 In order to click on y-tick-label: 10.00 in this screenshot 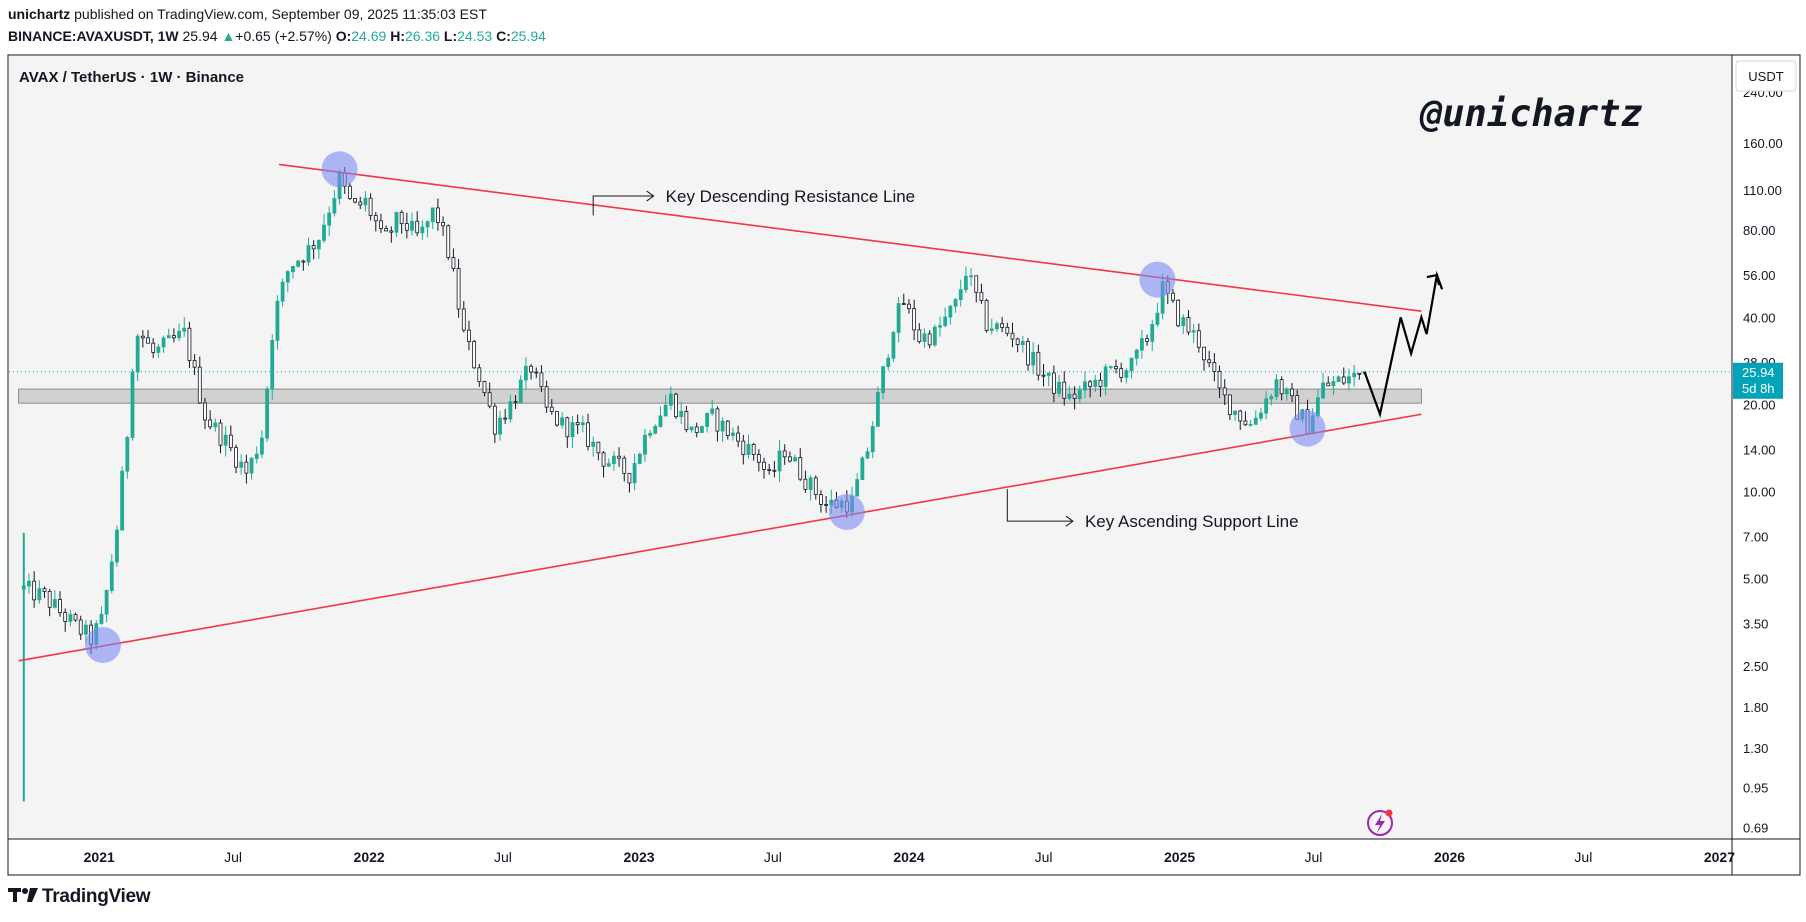, I will do `click(1759, 492)`.